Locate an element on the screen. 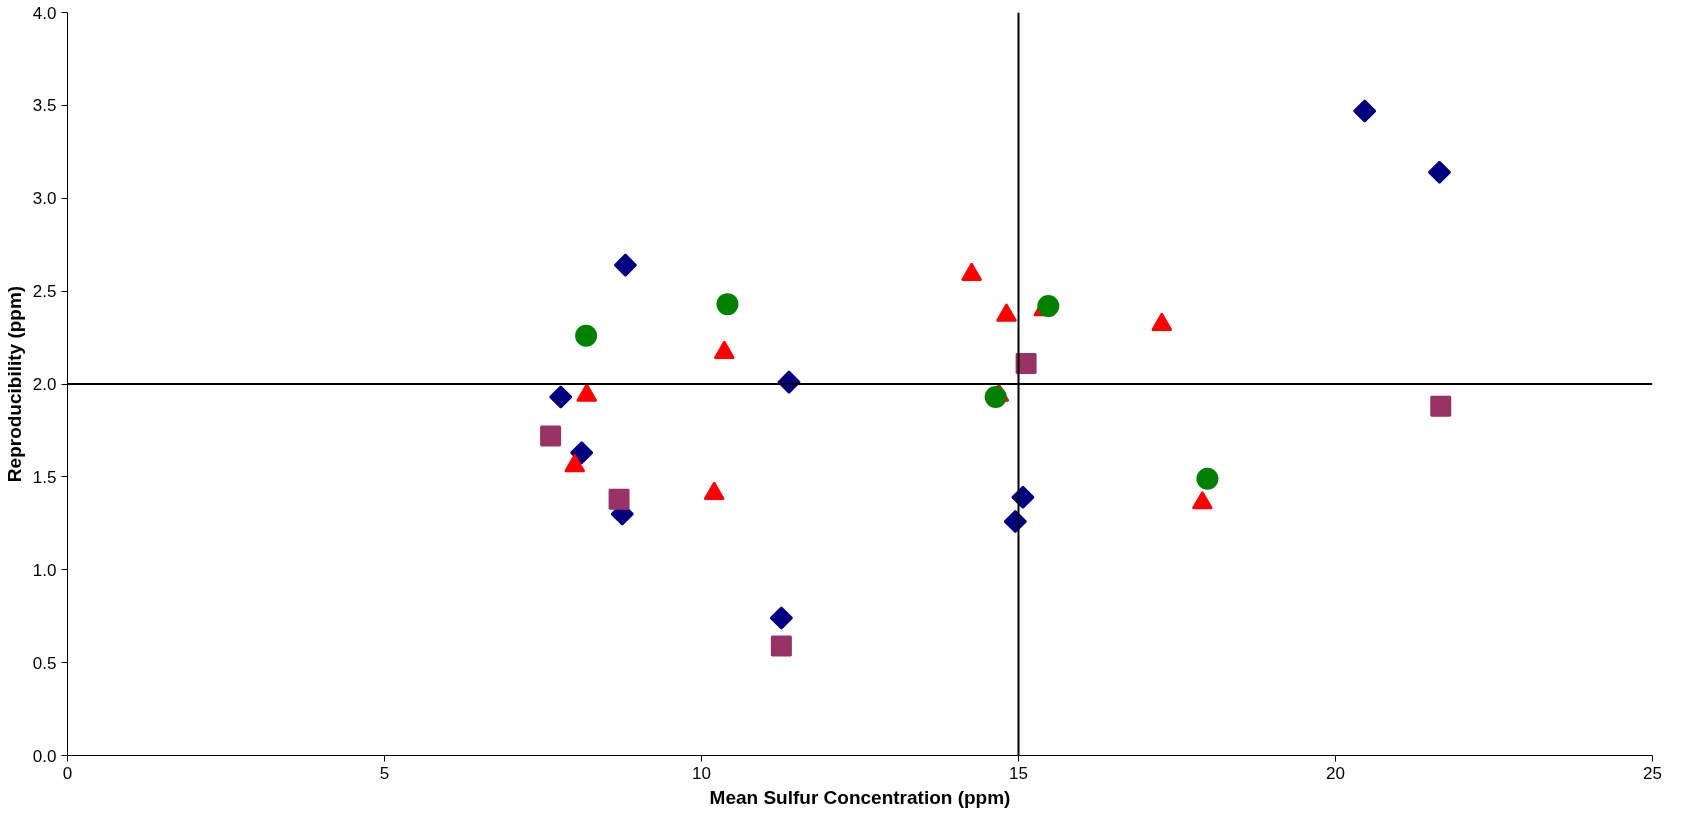  y-tick-label: 4.0 is located at coordinates (44, 13).